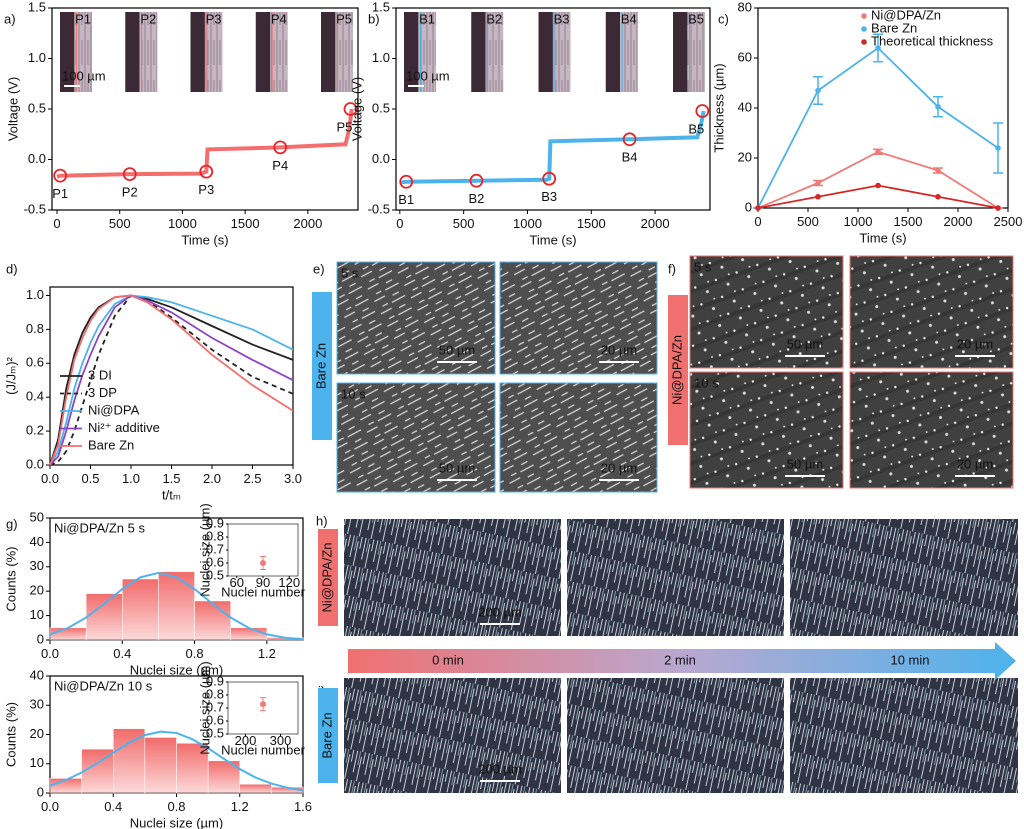  I want to click on y-axis-label: (J/Jₘ)², so click(10, 375).